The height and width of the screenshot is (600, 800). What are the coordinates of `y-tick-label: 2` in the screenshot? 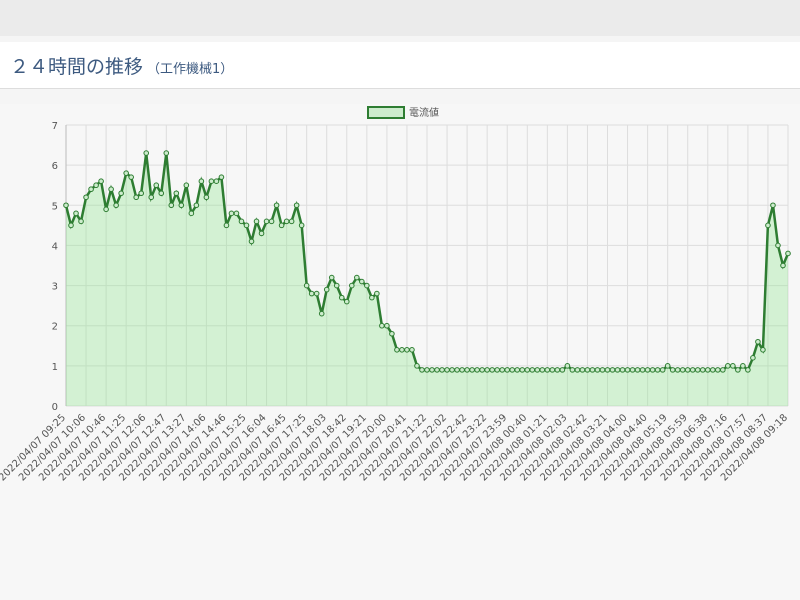 It's located at (55, 327).